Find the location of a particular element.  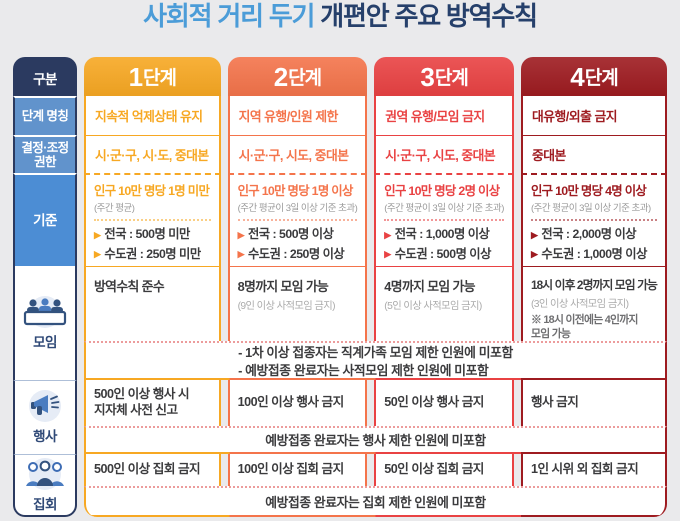

criteria-bullet: ▶ 전국 : 500명 미만 is located at coordinates (152, 235).